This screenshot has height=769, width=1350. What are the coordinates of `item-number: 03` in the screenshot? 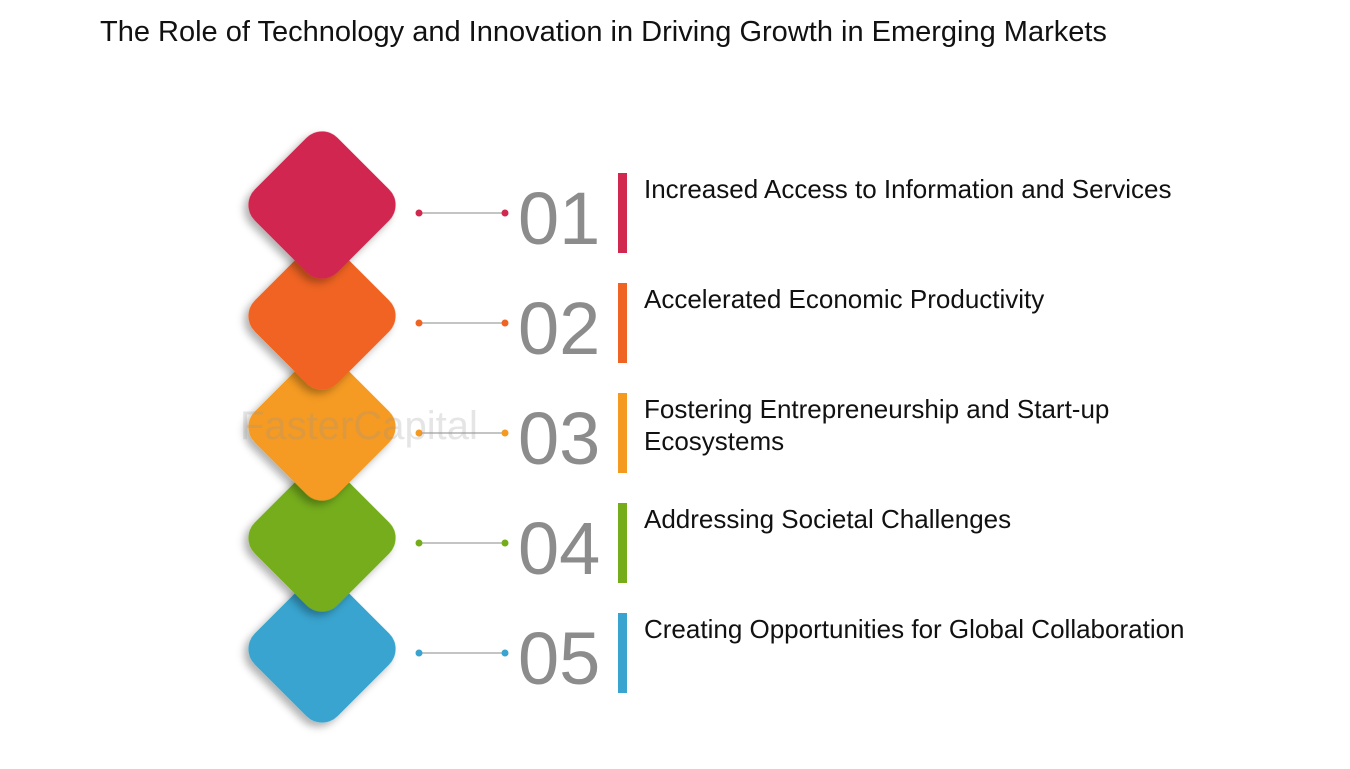 It's located at (559, 438).